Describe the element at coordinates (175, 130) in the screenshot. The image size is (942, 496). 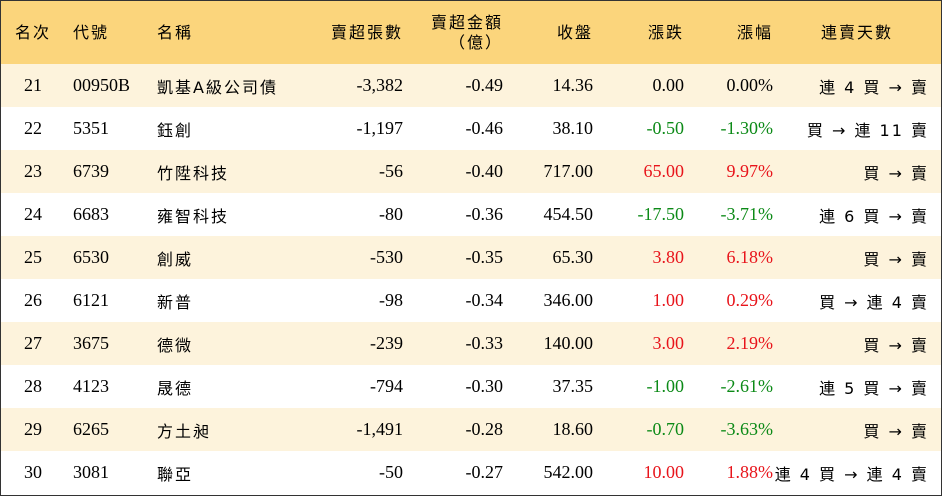
I see `name-cell: 鈺創` at that location.